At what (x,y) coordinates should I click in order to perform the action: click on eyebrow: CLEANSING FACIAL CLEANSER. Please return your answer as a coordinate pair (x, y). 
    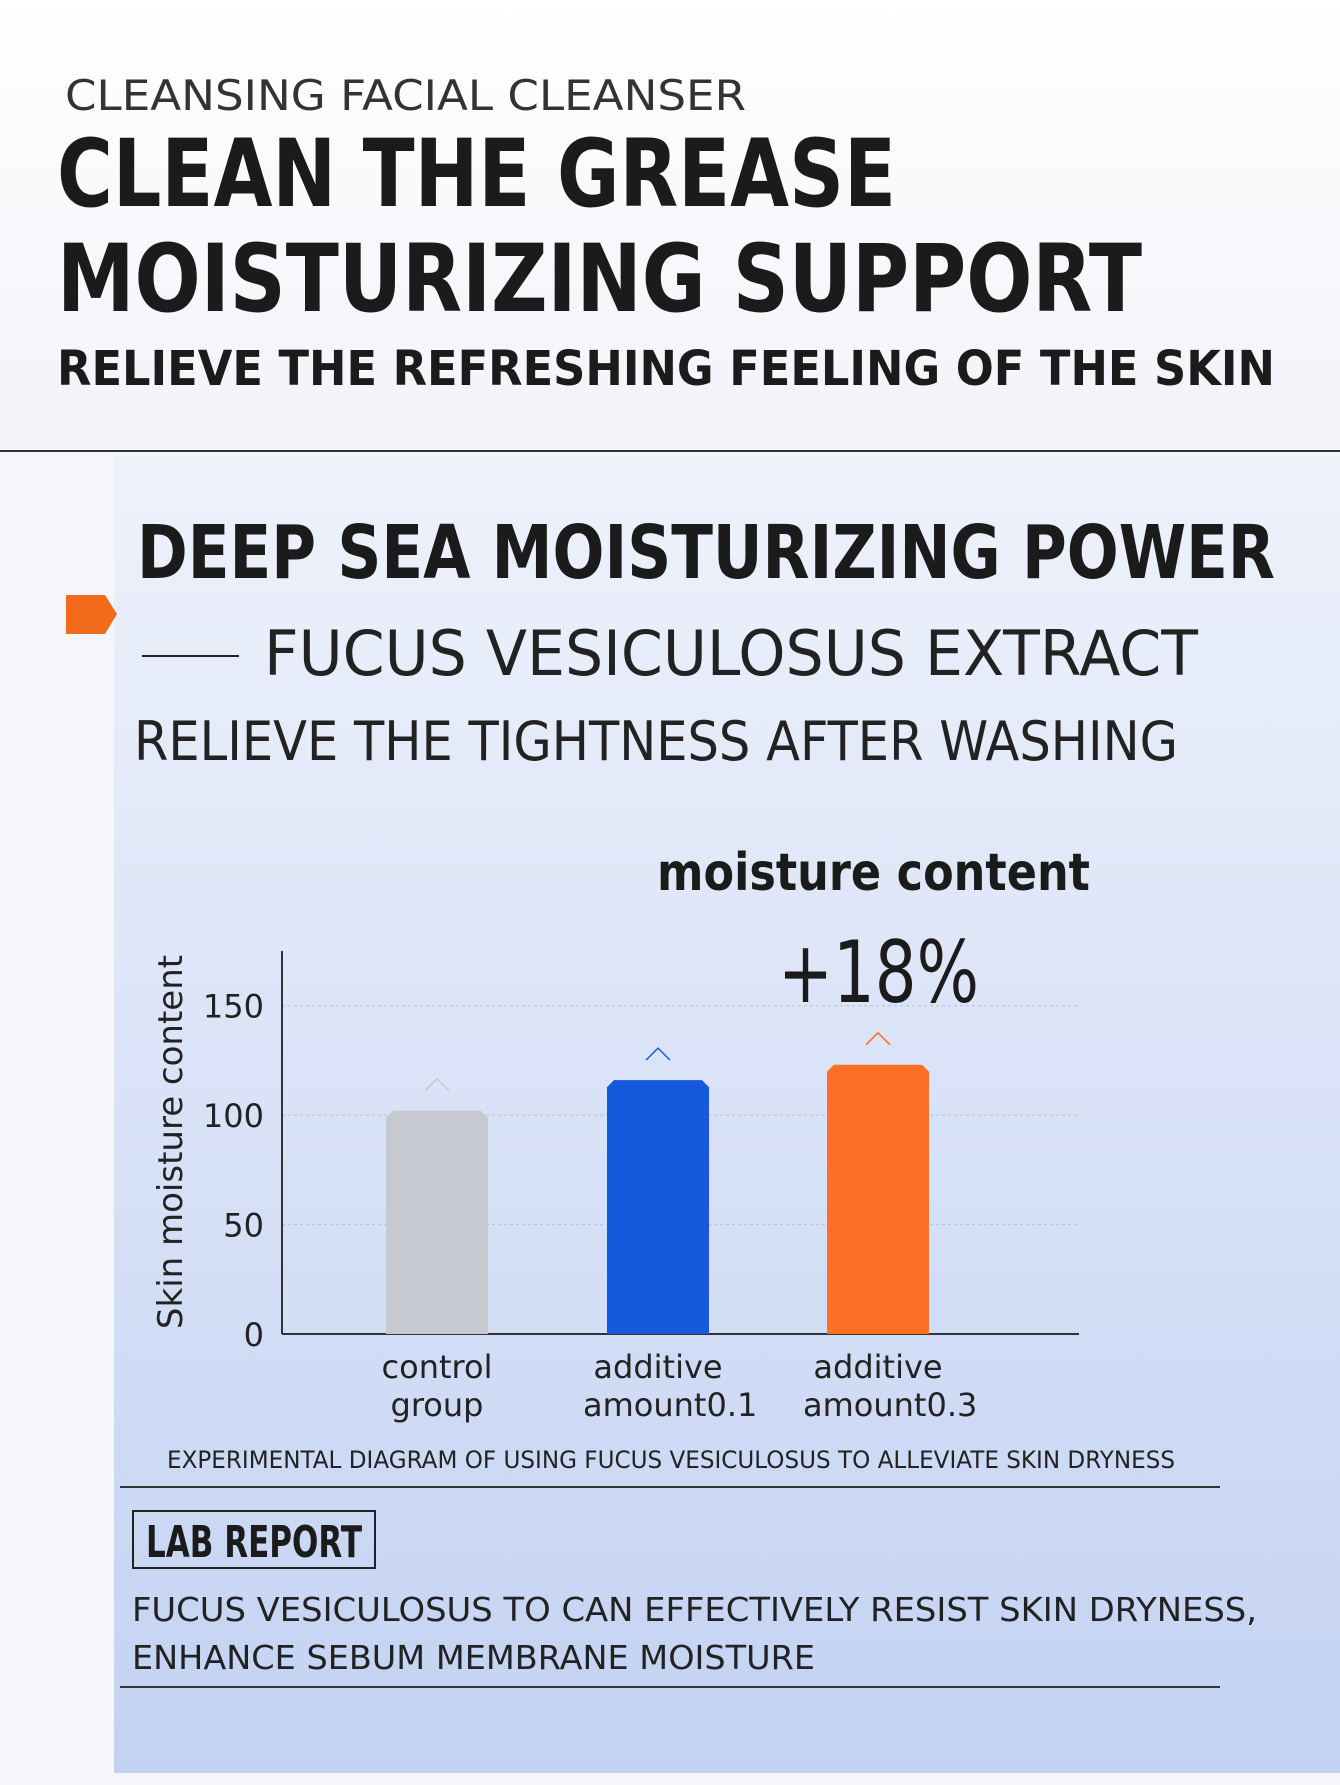
    Looking at the image, I should click on (405, 95).